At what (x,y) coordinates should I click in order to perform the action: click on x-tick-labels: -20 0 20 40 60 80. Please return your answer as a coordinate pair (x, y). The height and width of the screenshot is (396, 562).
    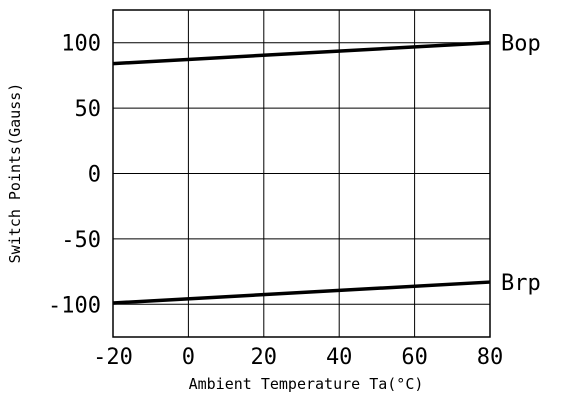
    Looking at the image, I should click on (298, 357).